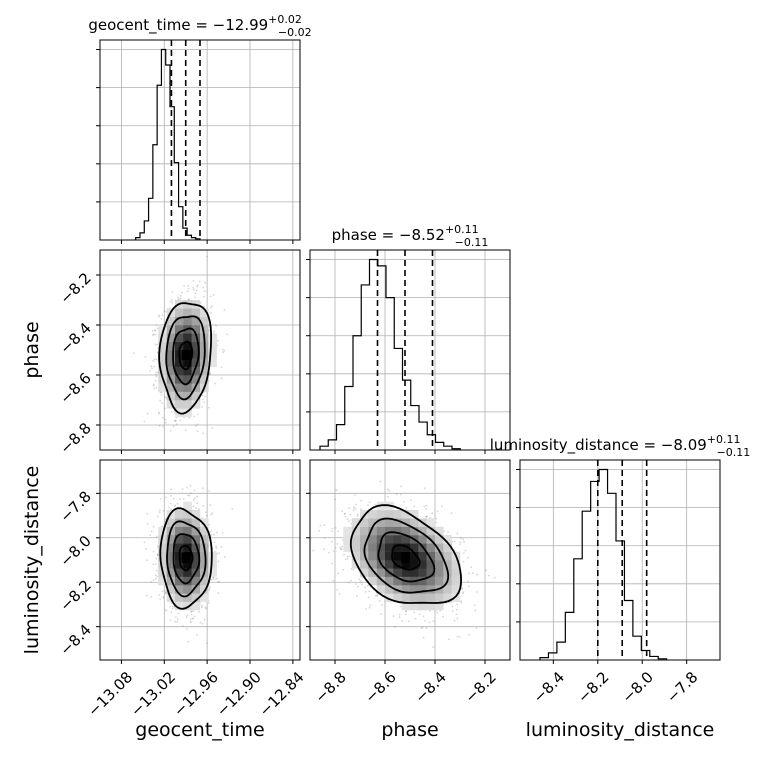 The width and height of the screenshot is (760, 760). What do you see at coordinates (390, 354) in the screenshot?
I see `histogram-phase` at bounding box center [390, 354].